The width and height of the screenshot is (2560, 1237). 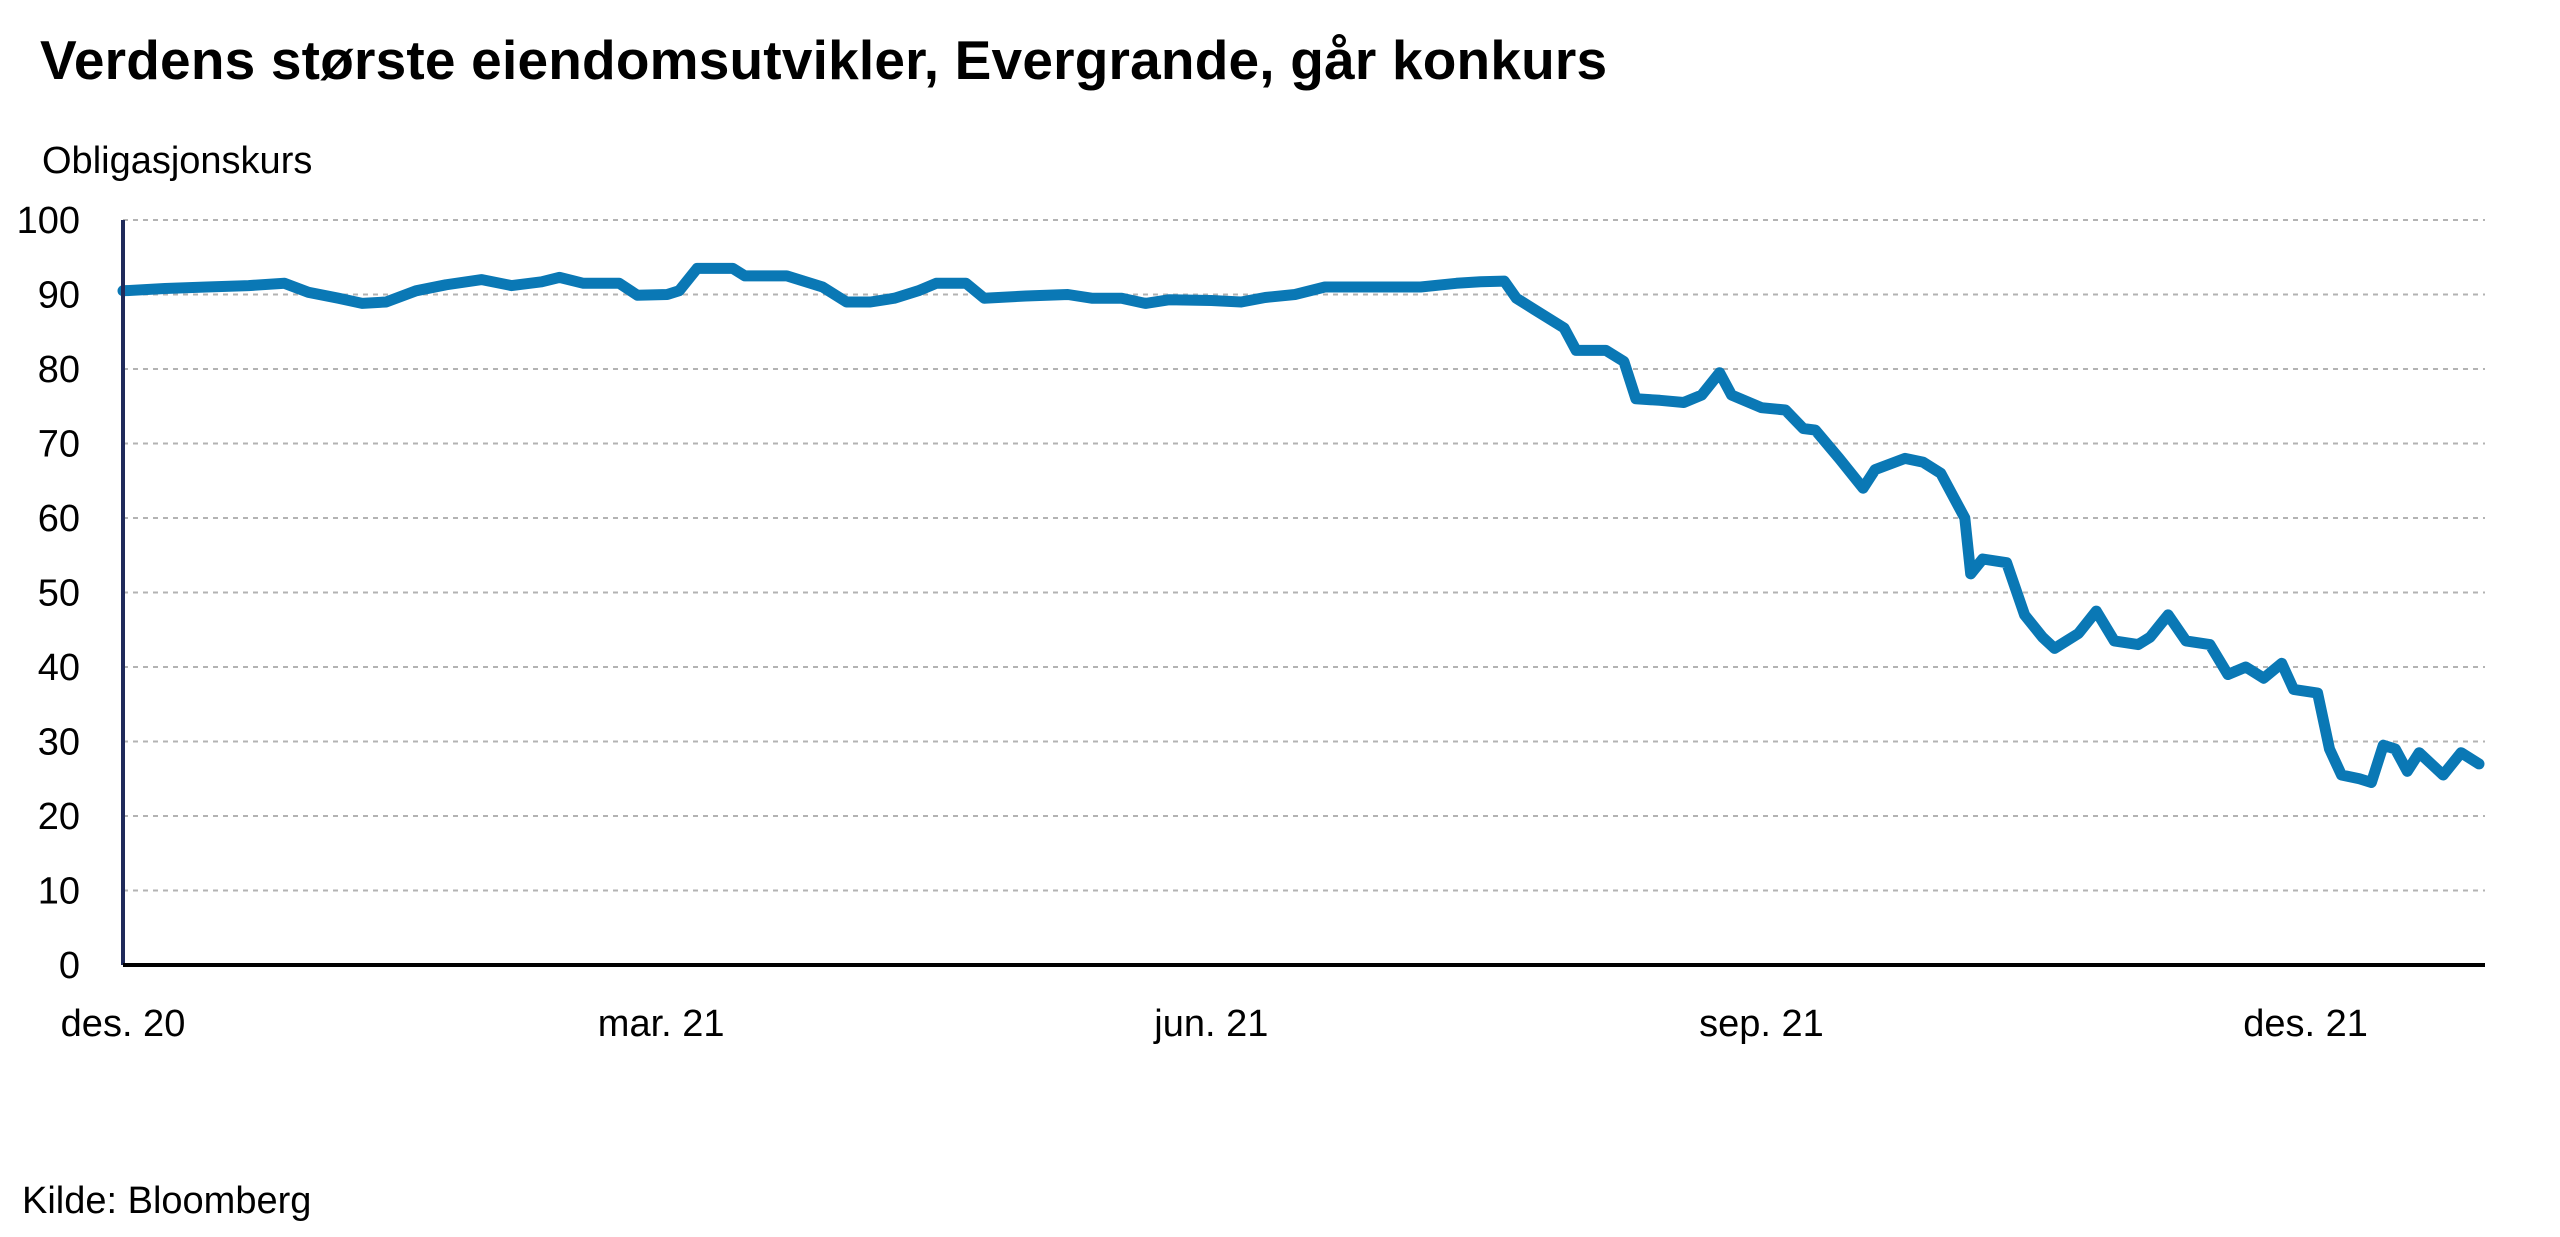 I want to click on y-tick-label: 20, so click(x=59, y=817).